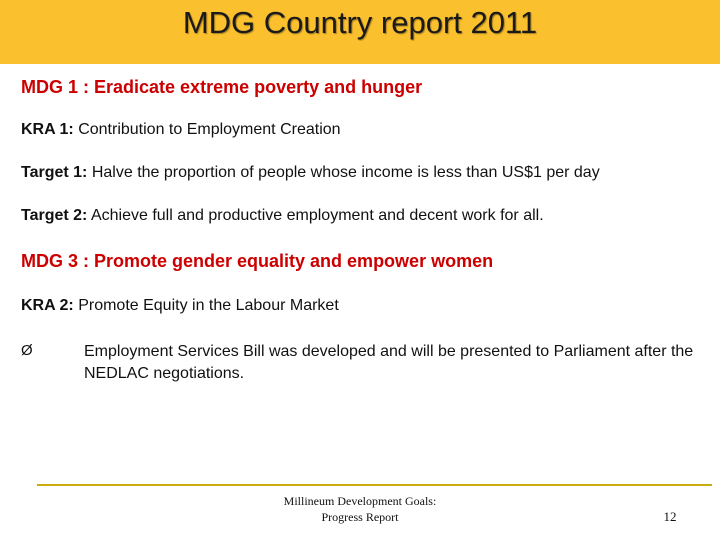 The height and width of the screenshot is (540, 720). I want to click on title-bar, so click(360, 32).